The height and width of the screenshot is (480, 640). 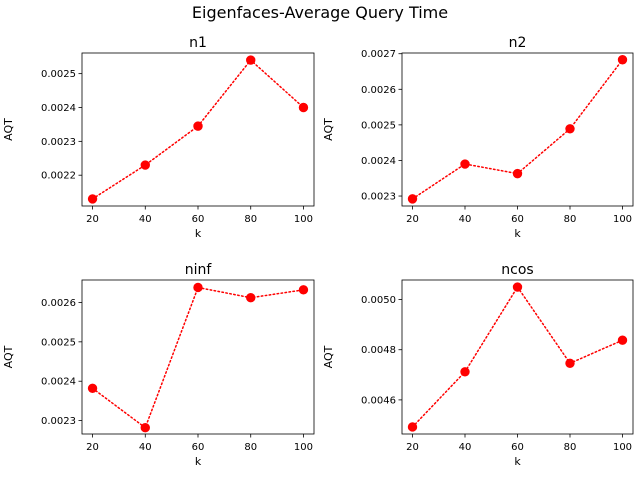 What do you see at coordinates (518, 43) in the screenshot?
I see `subplot-title: n2` at bounding box center [518, 43].